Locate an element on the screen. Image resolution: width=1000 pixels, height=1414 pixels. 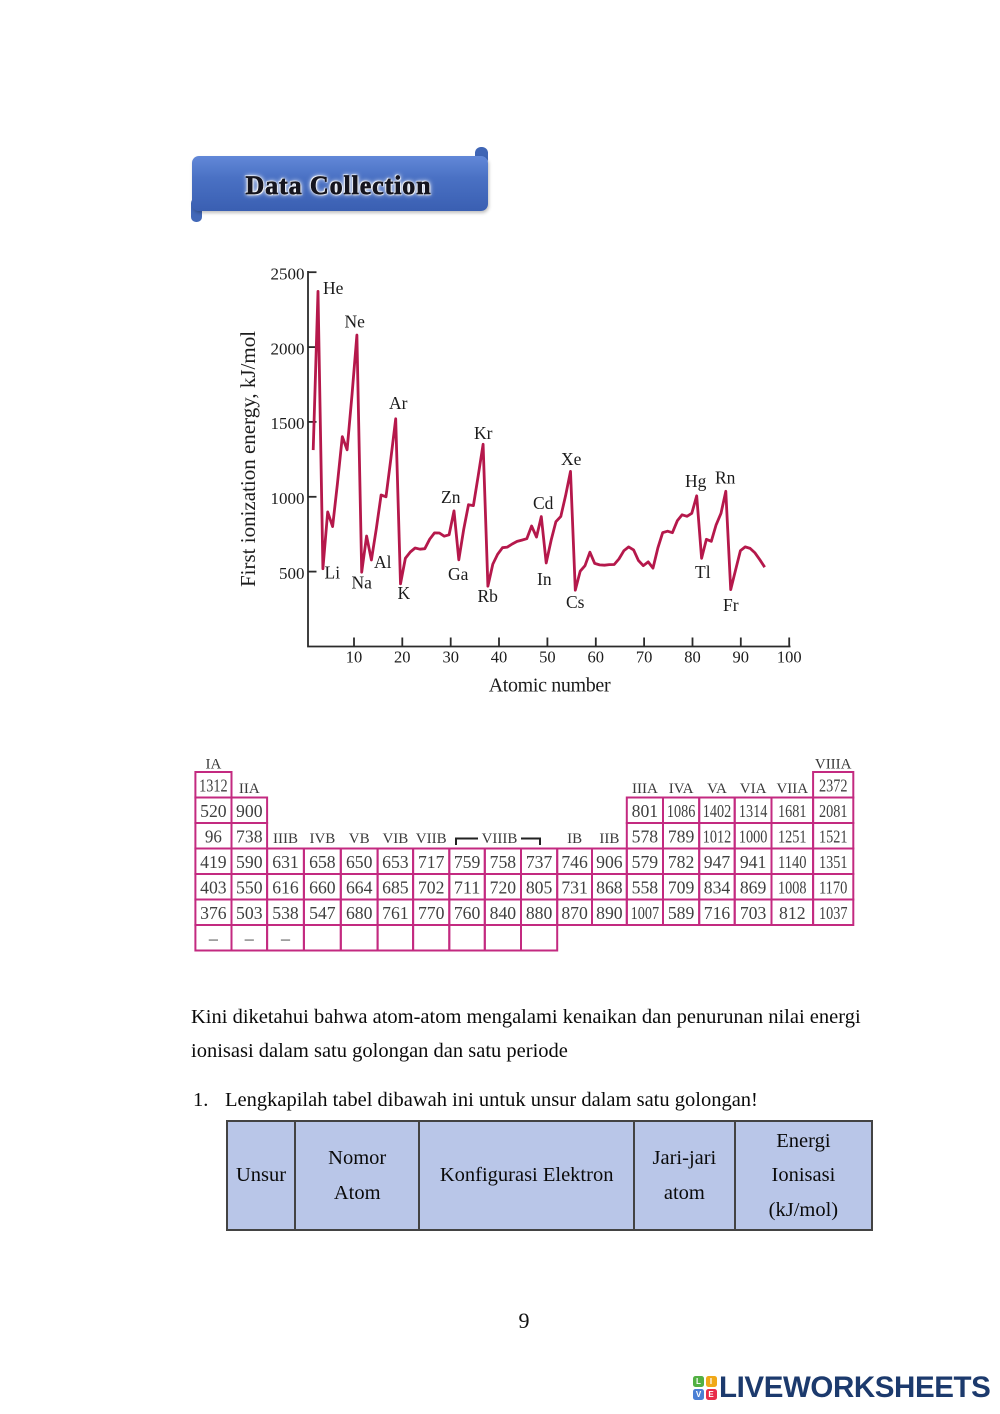
svg-text: Rb is located at coordinates (488, 596).